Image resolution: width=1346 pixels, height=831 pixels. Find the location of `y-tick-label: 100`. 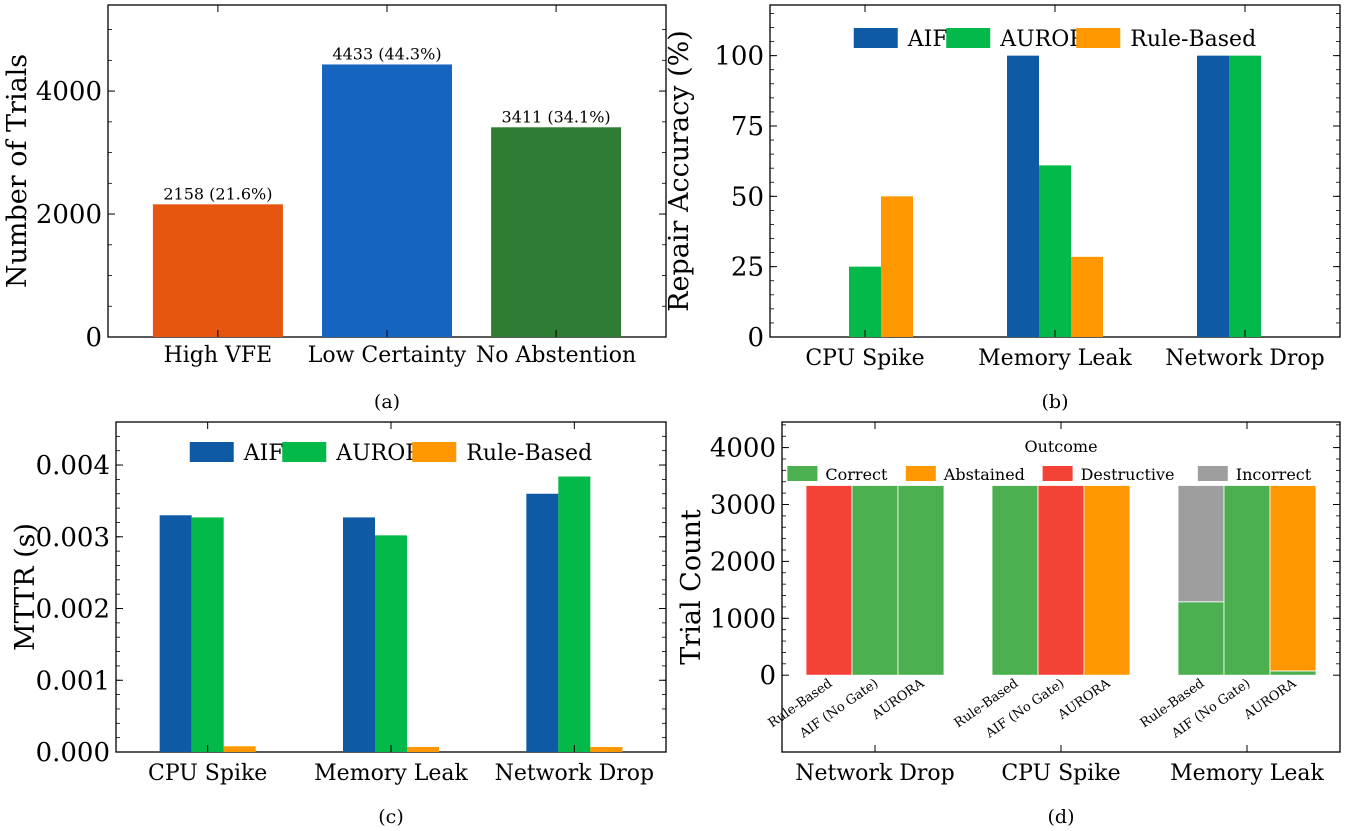

y-tick-label: 100 is located at coordinates (739, 57).